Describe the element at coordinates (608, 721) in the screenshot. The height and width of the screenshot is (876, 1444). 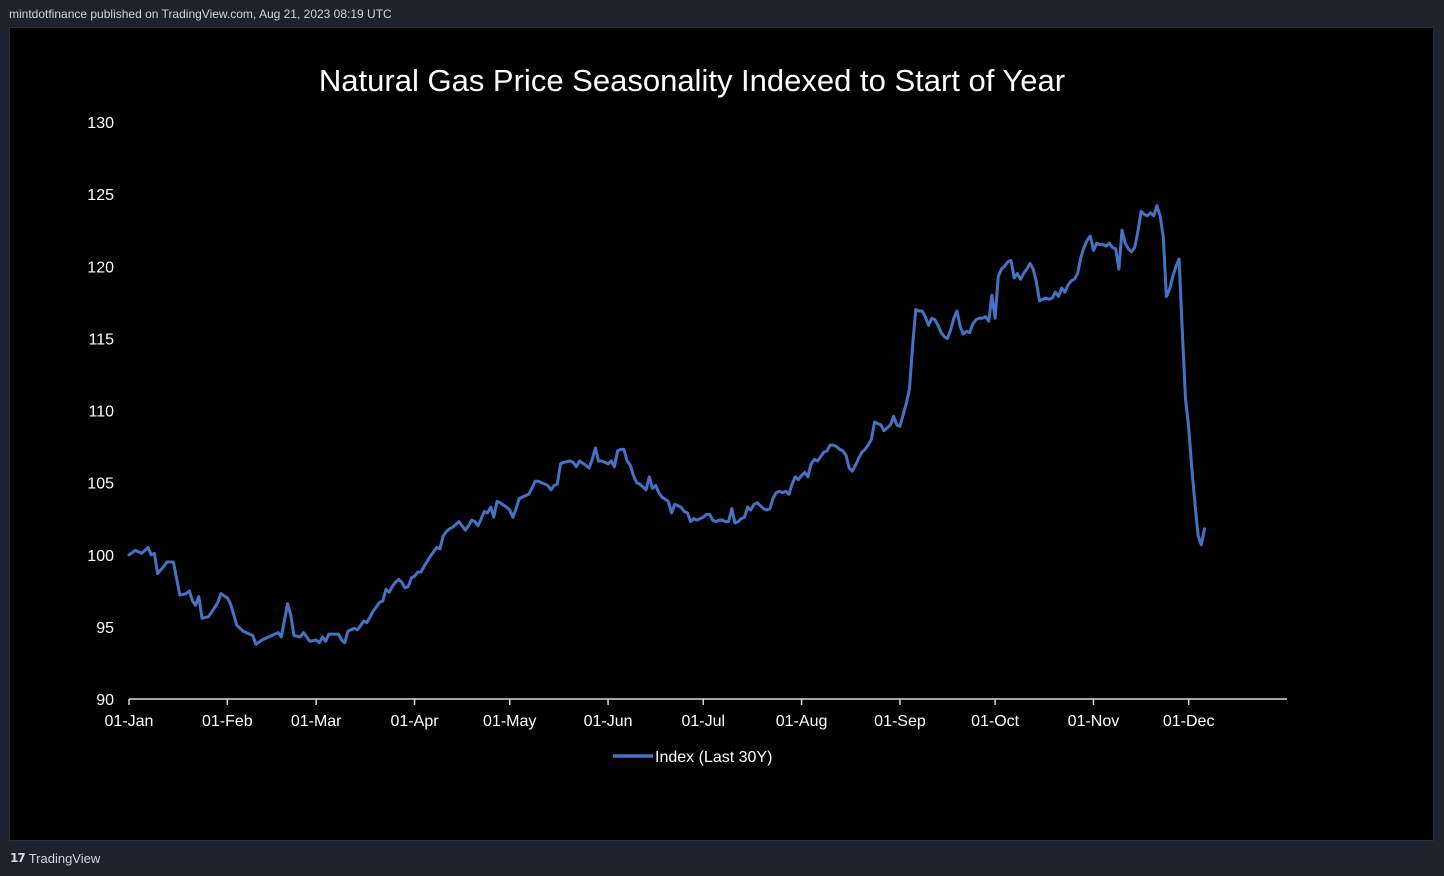
I see `x-tick-label: 01-Jun` at that location.